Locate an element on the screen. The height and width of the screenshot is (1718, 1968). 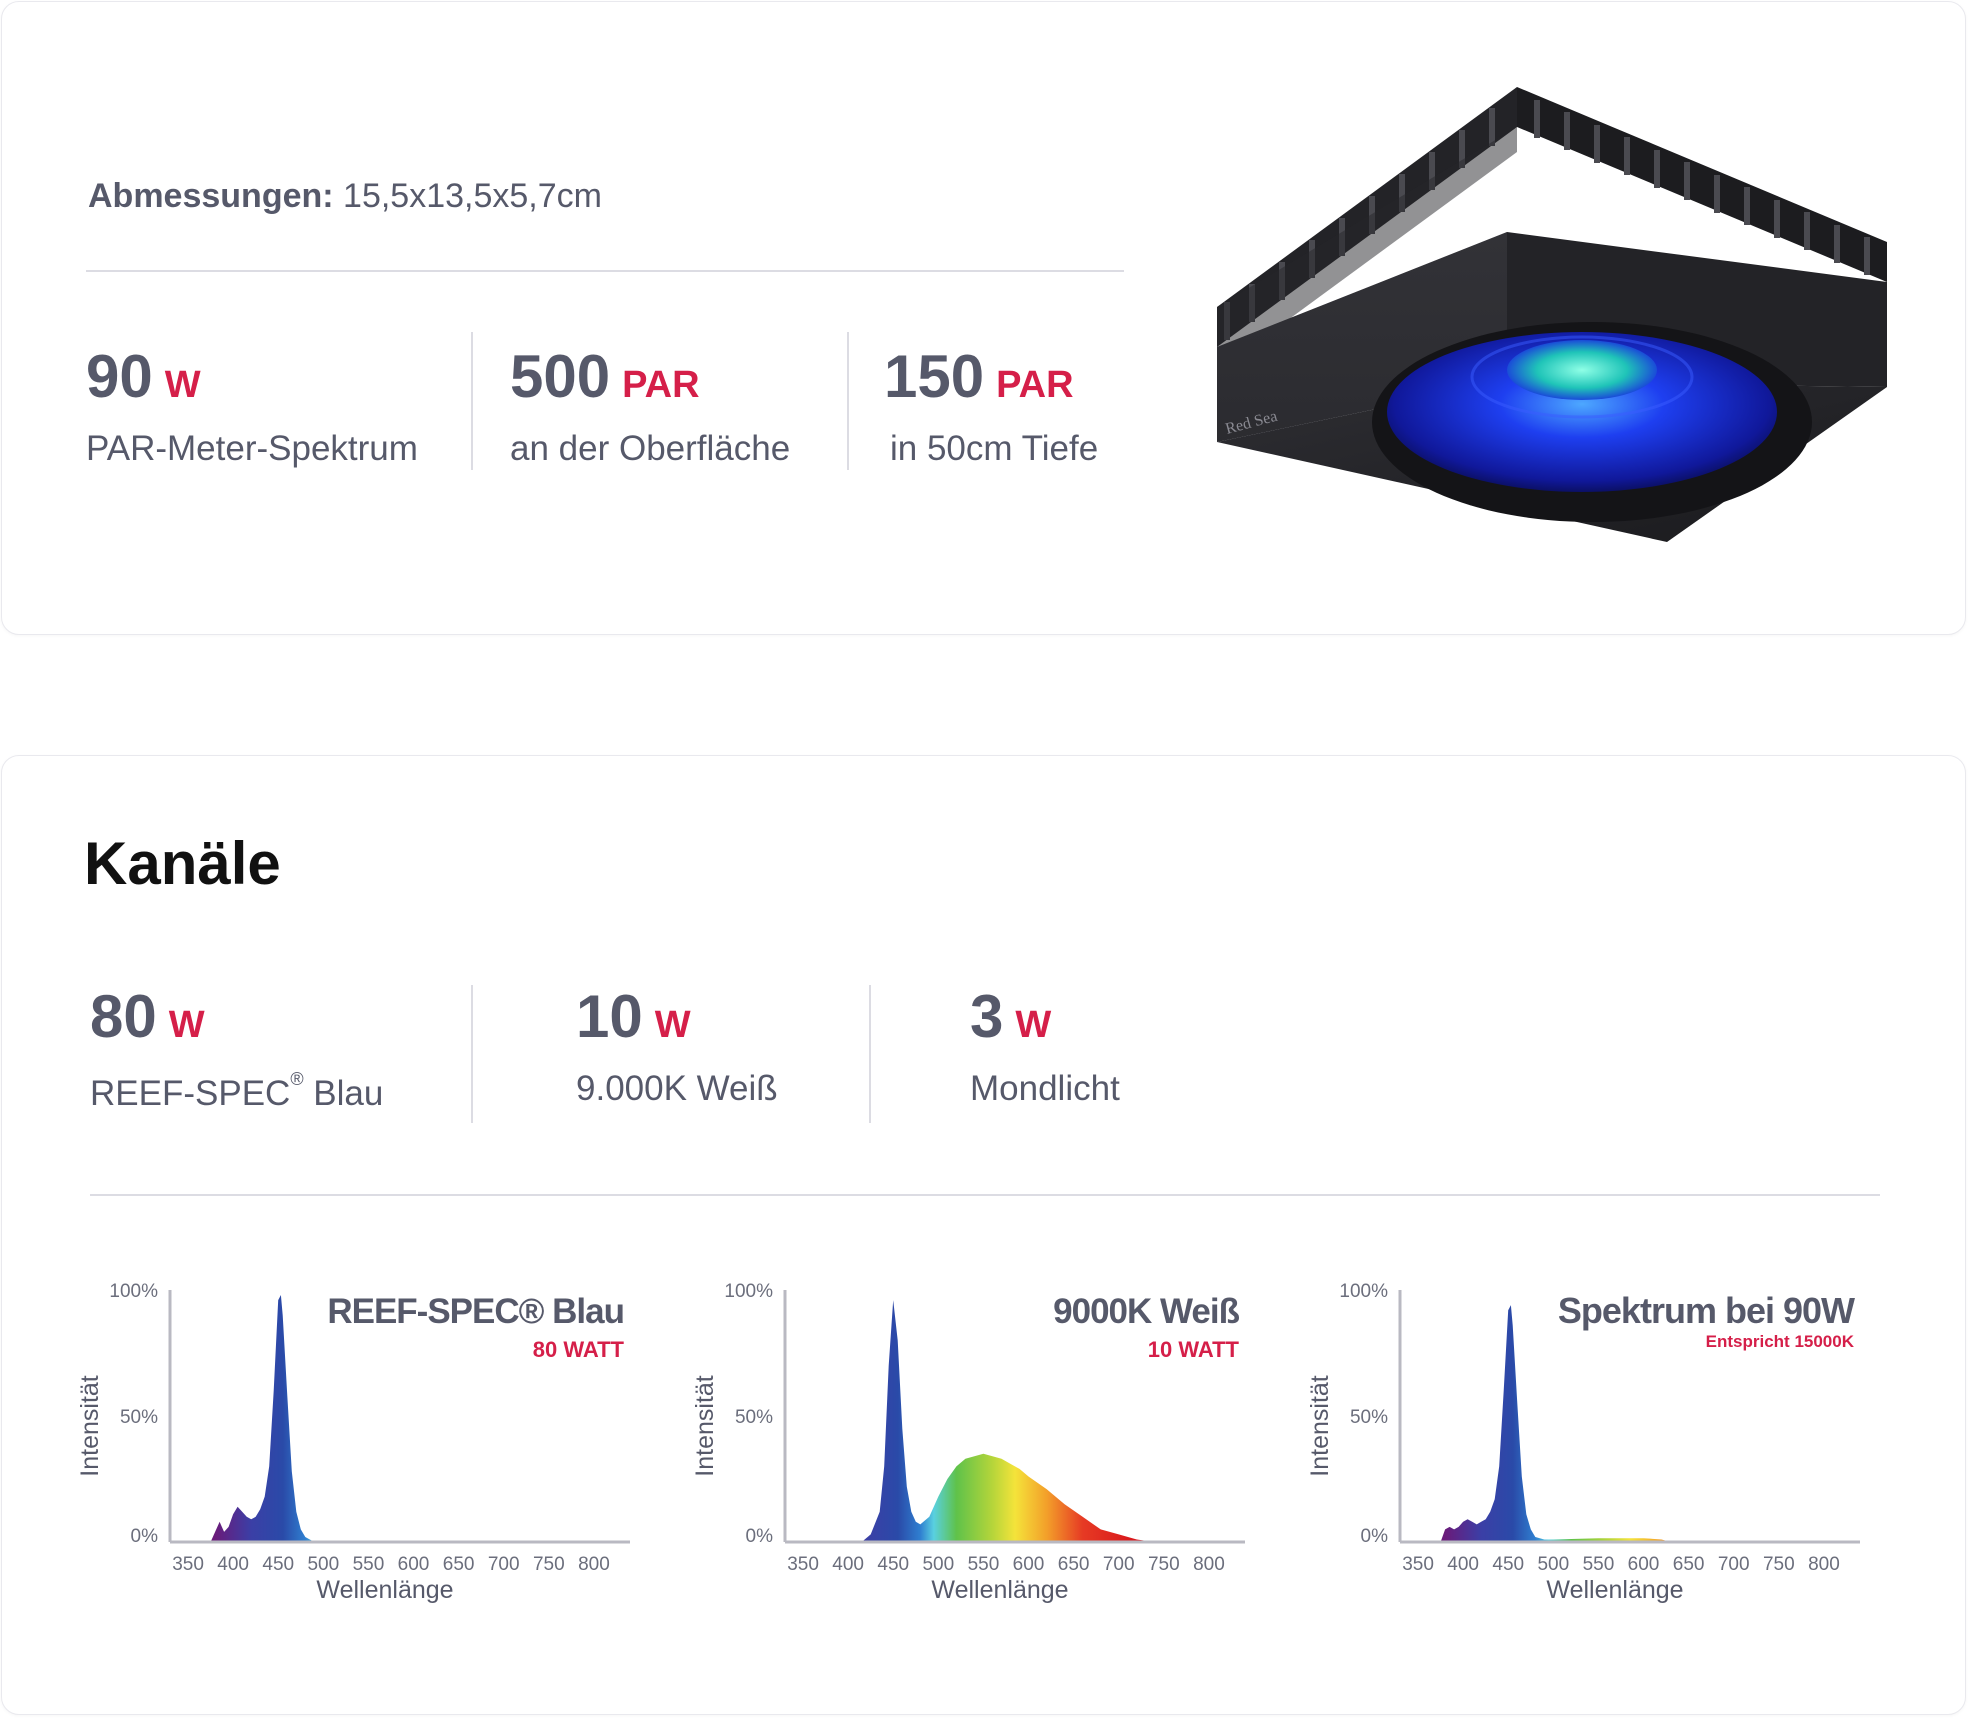
chart-subtitle: 10 WATT is located at coordinates (1194, 1349).